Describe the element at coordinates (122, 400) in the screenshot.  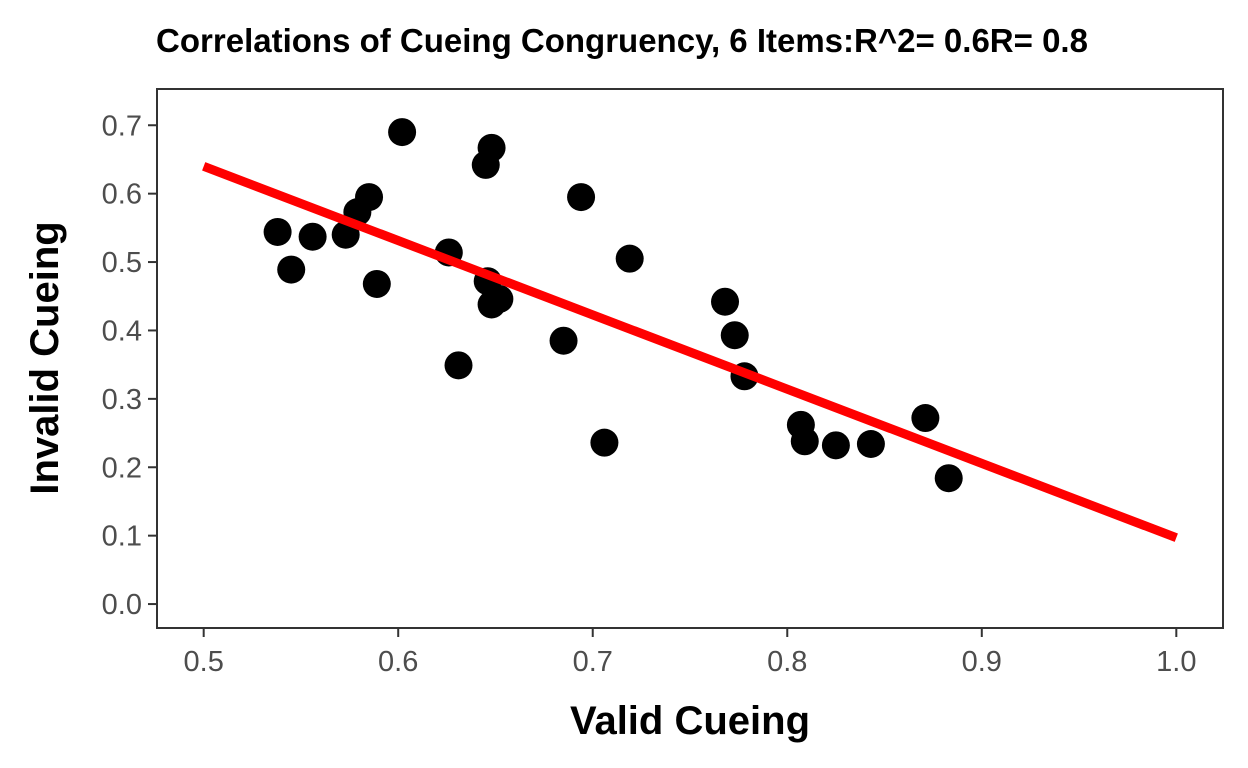
I see `y-tick-label: 0.3` at that location.